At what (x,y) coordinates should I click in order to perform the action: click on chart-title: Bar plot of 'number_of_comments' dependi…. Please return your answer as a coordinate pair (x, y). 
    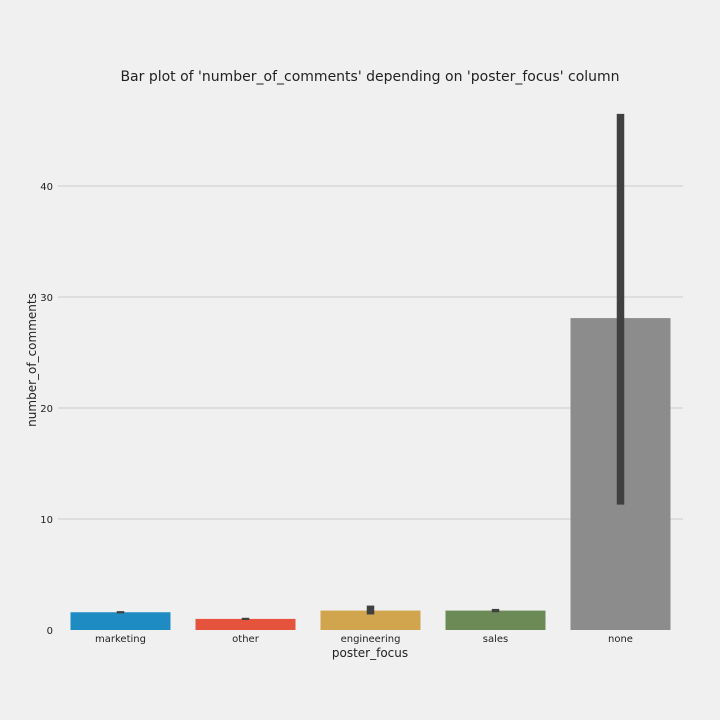
    Looking at the image, I should click on (369, 77).